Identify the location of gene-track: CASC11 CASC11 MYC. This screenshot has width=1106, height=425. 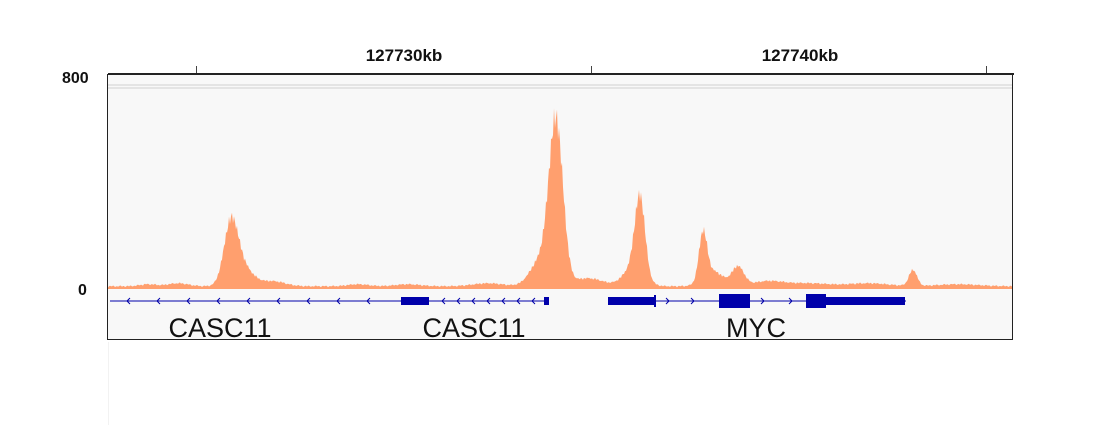
(508, 318).